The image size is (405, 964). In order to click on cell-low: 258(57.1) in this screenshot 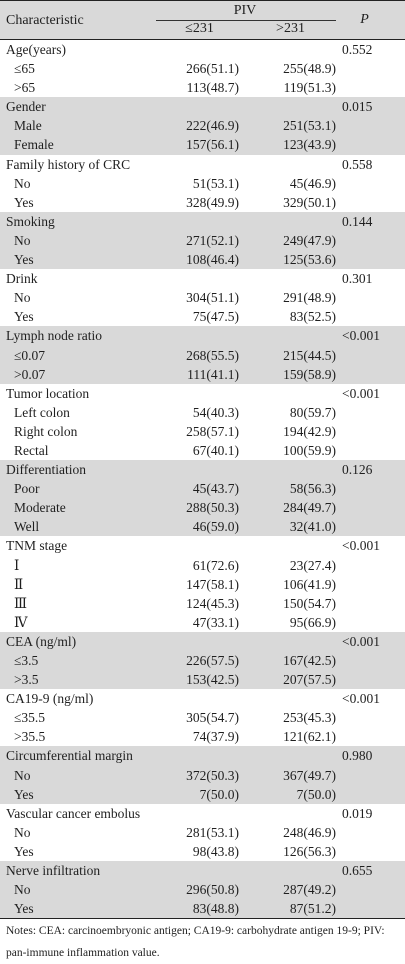, I will do `click(212, 431)`.